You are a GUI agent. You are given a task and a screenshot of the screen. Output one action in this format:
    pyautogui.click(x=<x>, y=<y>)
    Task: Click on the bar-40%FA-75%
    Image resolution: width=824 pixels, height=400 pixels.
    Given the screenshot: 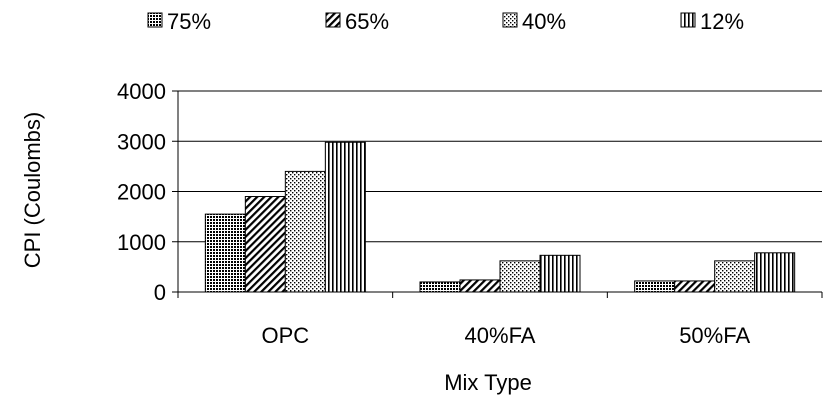 What is the action you would take?
    pyautogui.click(x=440, y=287)
    